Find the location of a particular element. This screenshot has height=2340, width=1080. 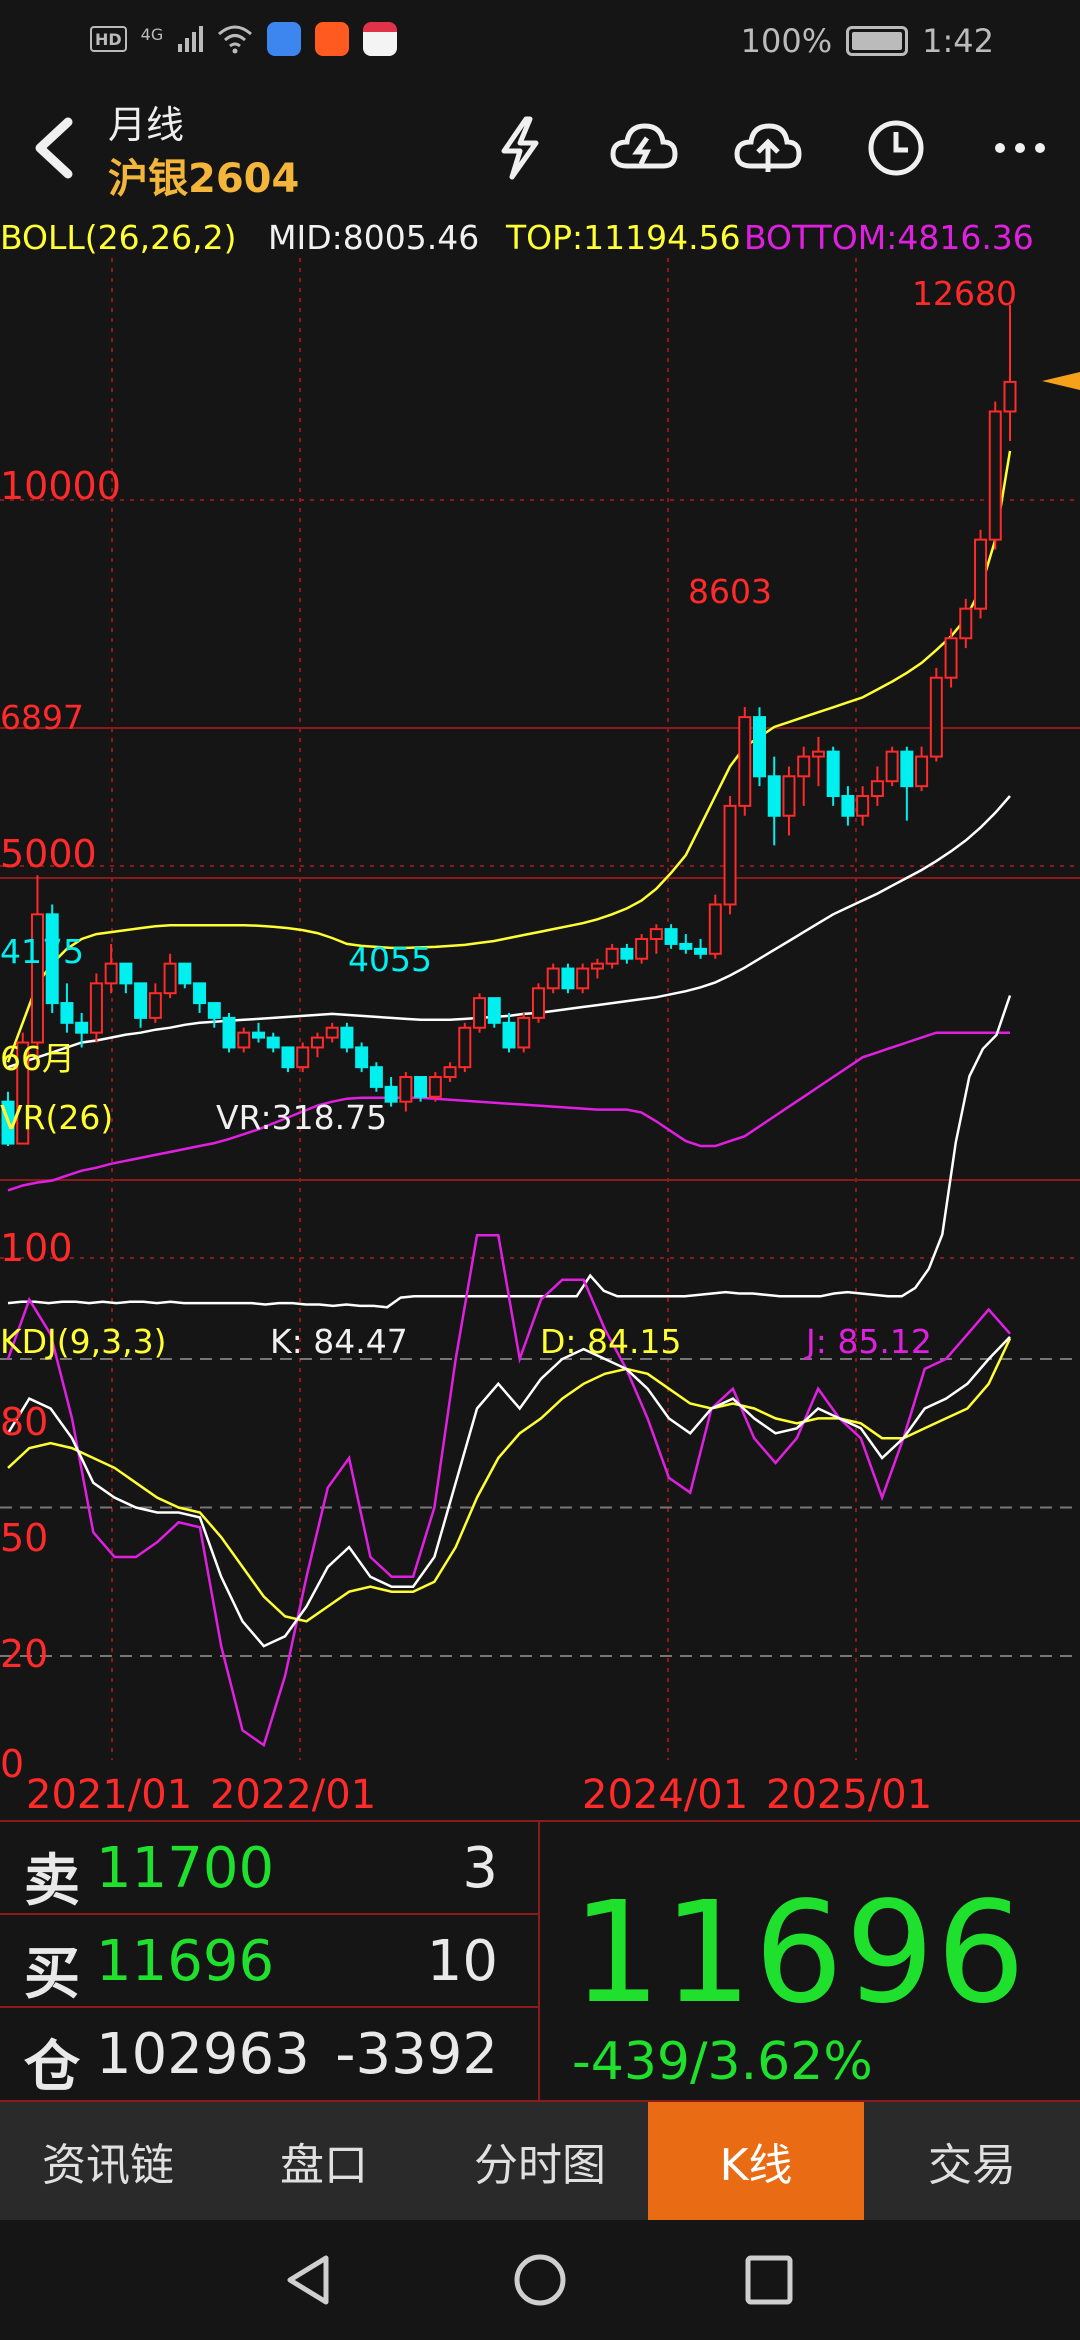

clock-icon is located at coordinates (896, 148).